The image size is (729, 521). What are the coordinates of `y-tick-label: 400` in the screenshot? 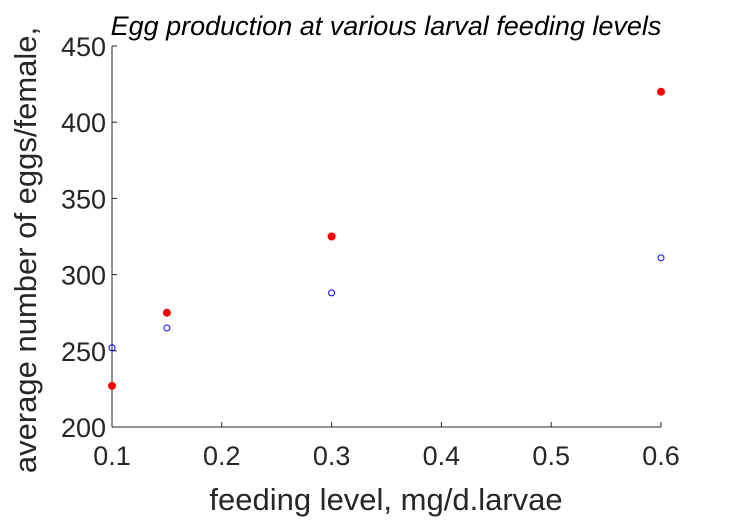 It's located at (83, 123).